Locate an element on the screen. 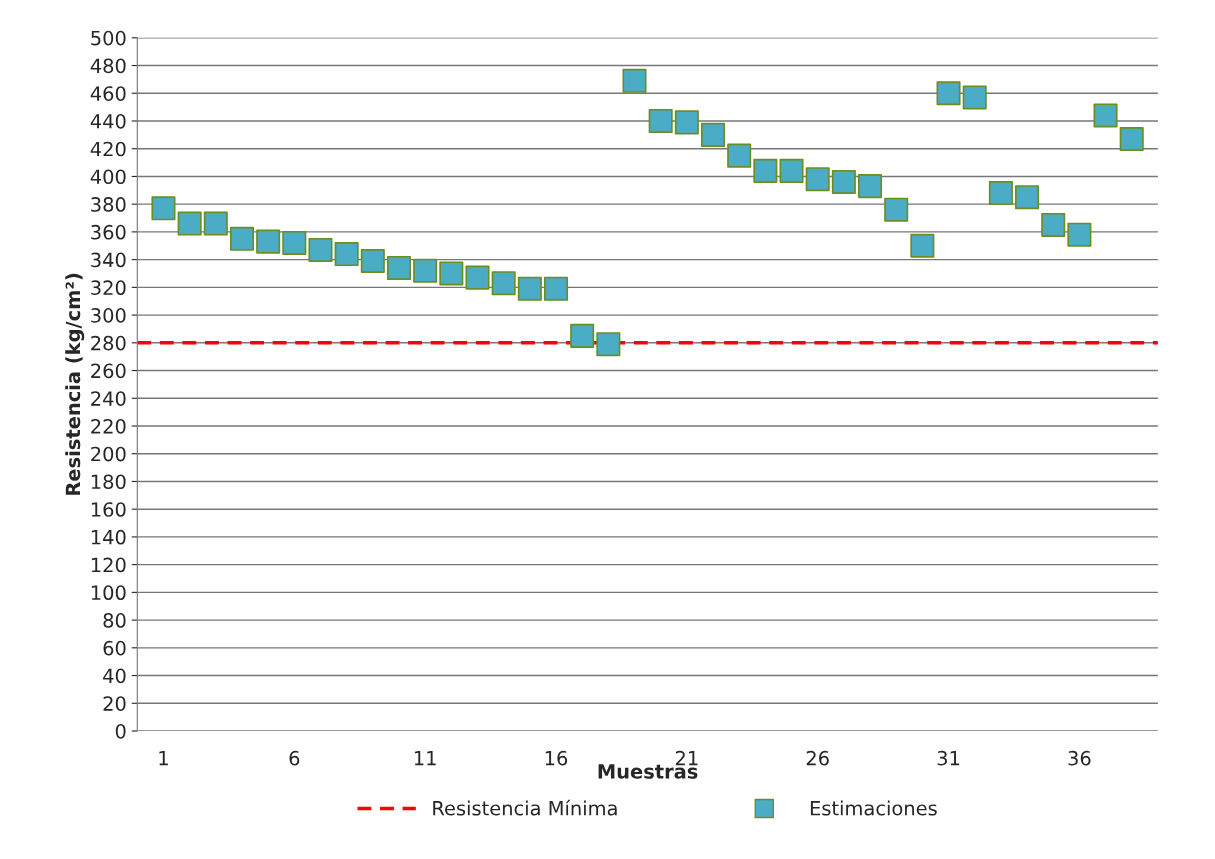 This screenshot has width=1215, height=859. y-tick-label: 500 is located at coordinates (108, 38).